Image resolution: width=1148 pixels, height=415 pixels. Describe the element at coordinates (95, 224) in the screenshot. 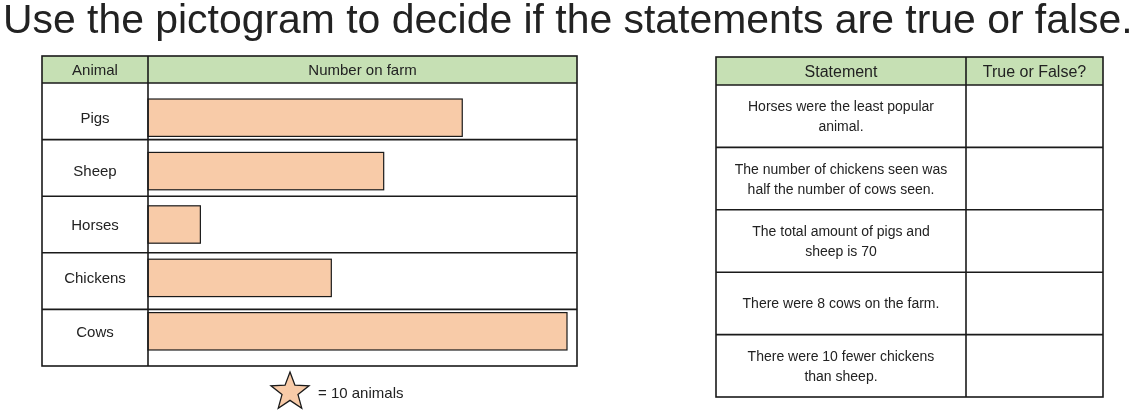

I see `y-tick-label: Horses` at that location.